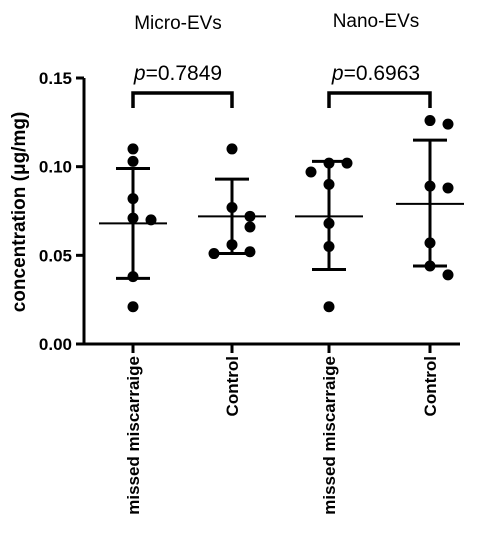 The image size is (488, 550). I want to click on group-title-micro-evs: Micro-EVs, so click(178, 23).